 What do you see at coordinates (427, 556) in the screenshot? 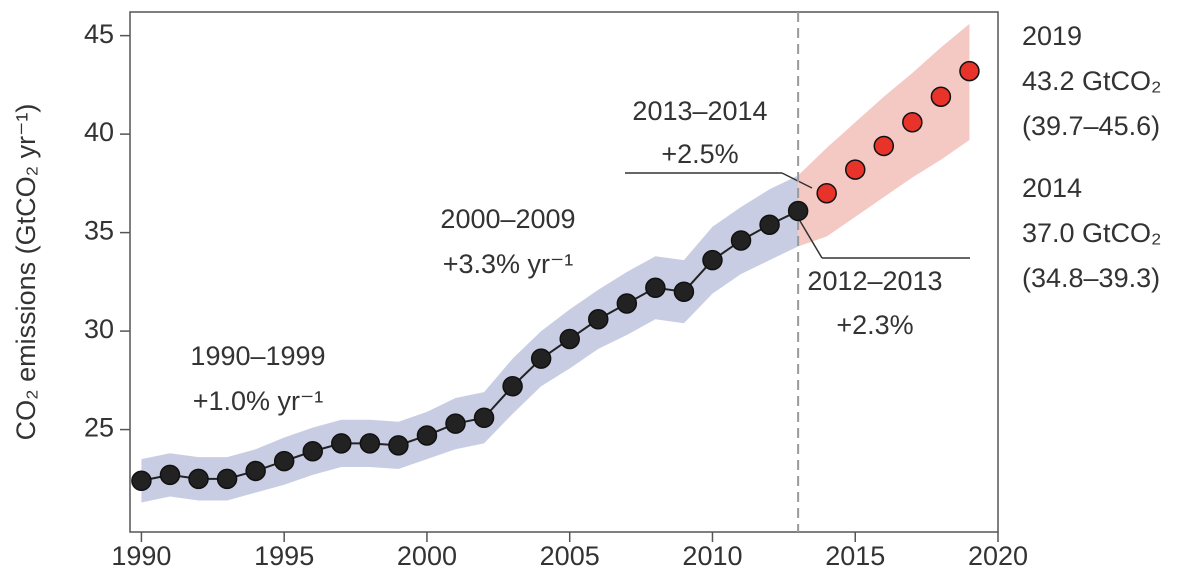
I see `x-tick-label: 2000` at bounding box center [427, 556].